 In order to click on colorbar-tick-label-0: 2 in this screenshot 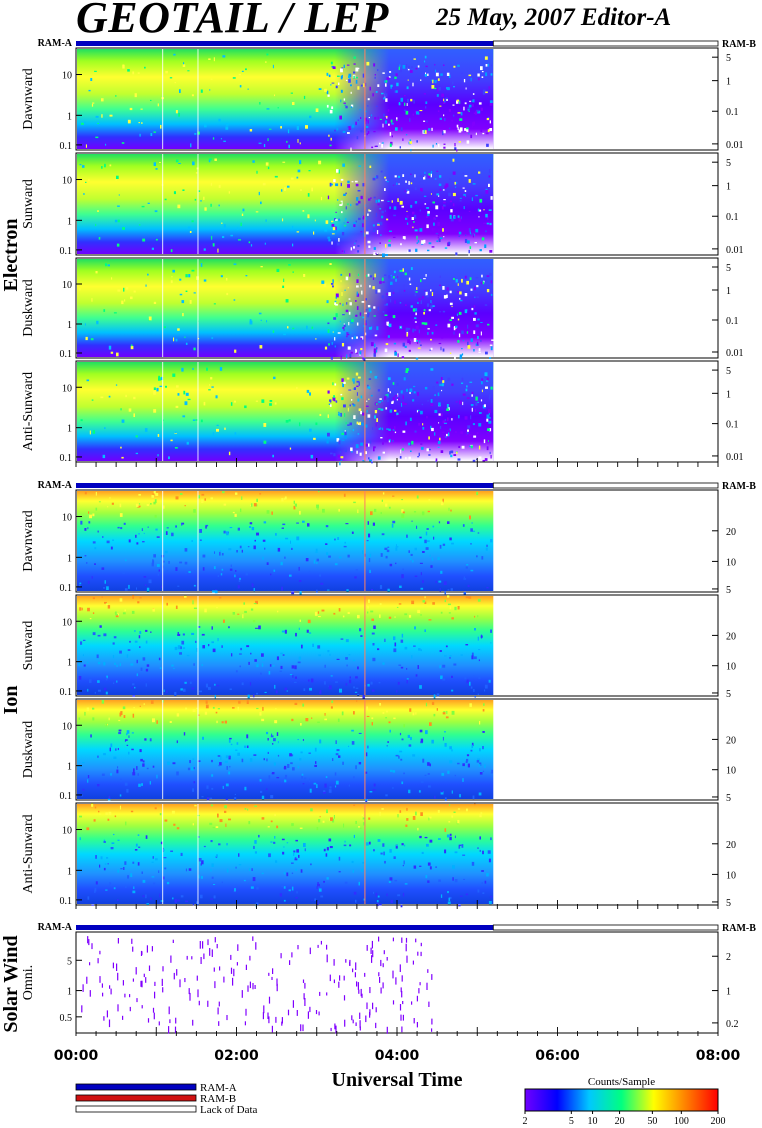, I will do `click(525, 1121)`.